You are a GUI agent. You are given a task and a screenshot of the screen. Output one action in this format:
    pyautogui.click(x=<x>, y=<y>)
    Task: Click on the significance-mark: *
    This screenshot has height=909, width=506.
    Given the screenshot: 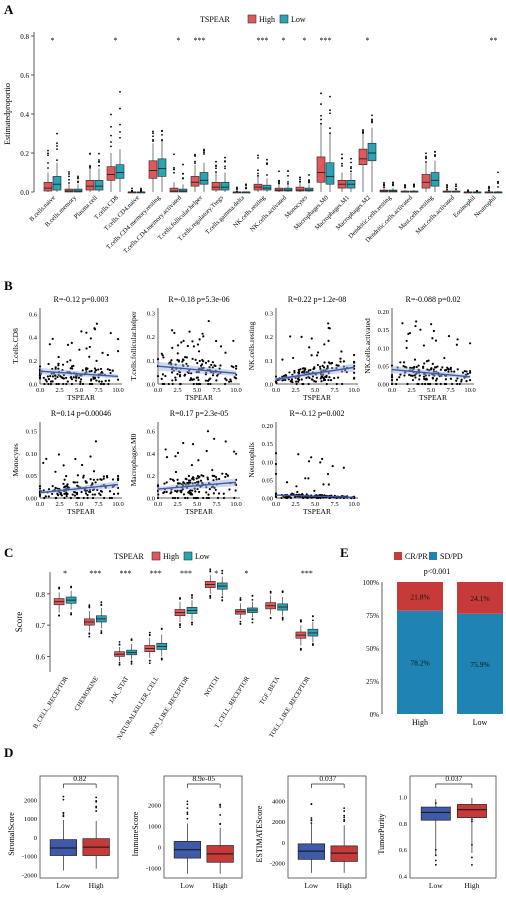 What is the action you would take?
    pyautogui.click(x=246, y=573)
    